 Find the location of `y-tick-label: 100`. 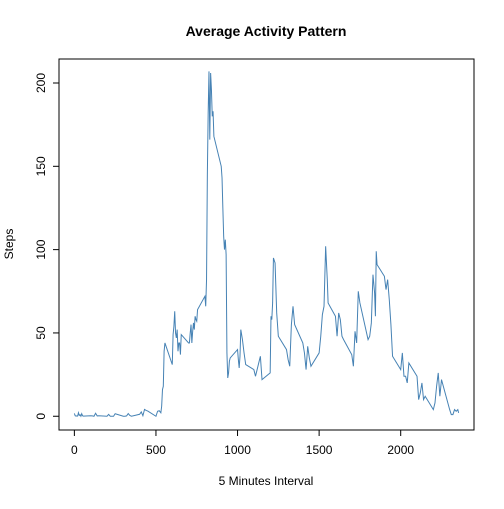

y-tick-label: 100 is located at coordinates (41, 249).